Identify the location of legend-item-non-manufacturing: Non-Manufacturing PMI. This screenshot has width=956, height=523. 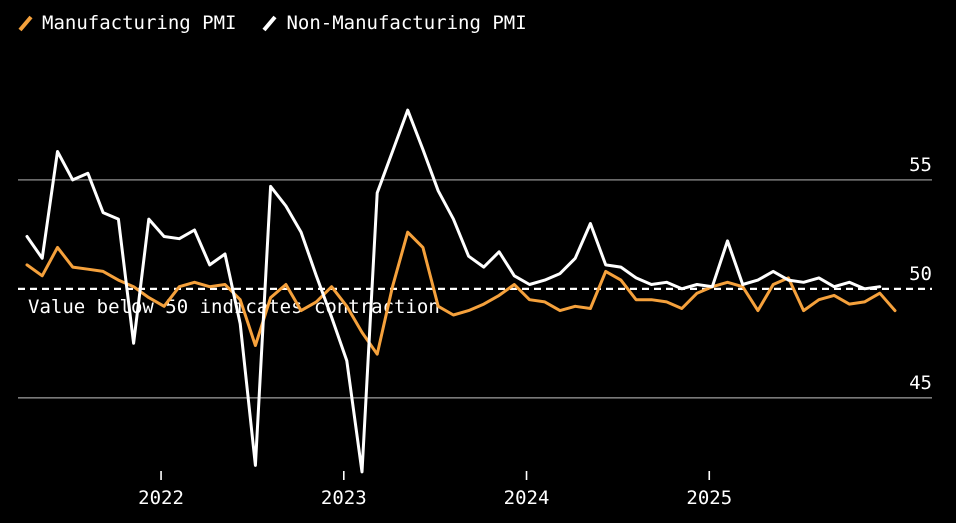
(394, 23).